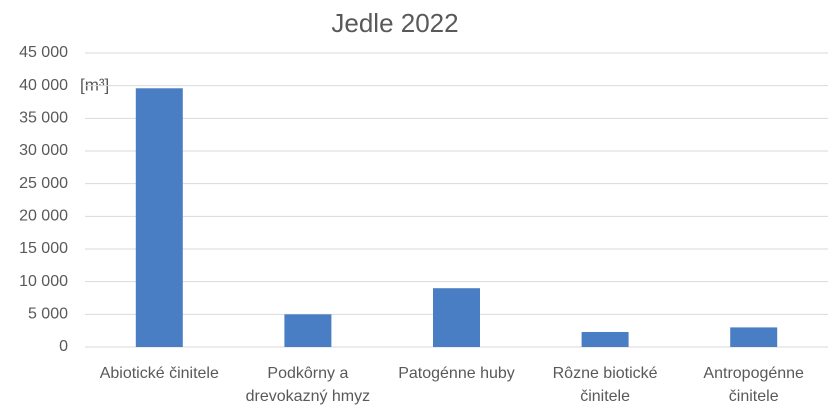 The image size is (829, 408). Describe the element at coordinates (43, 85) in the screenshot. I see `y-tick-label: 40 000` at that location.